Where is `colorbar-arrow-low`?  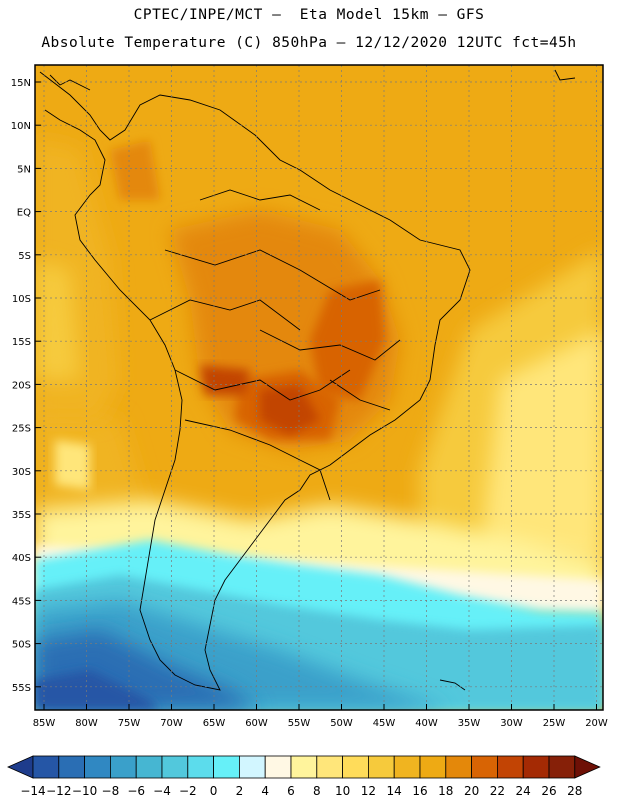
colorbar-arrow-low is located at coordinates (20, 767).